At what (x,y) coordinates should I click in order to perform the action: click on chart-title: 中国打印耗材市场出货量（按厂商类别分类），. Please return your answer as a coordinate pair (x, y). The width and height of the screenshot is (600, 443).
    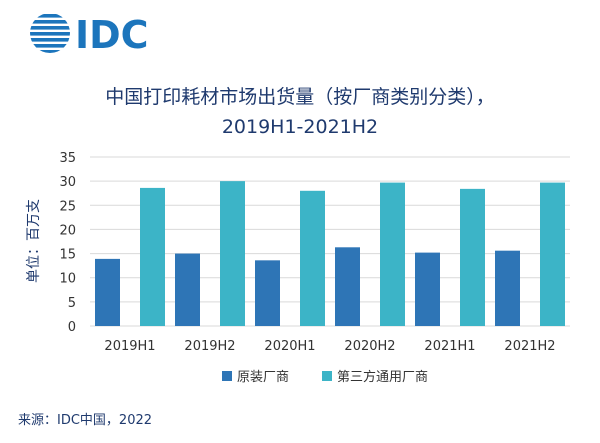
    Looking at the image, I should click on (300, 97).